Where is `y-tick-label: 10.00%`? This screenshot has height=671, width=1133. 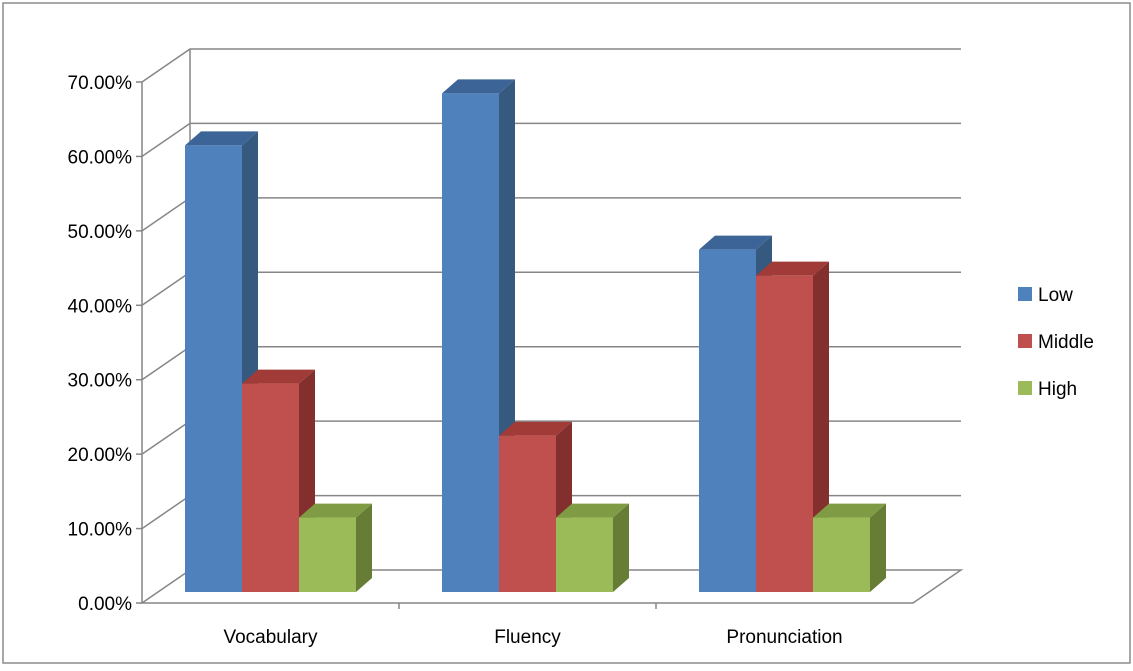 y-tick-label: 10.00% is located at coordinates (100, 530).